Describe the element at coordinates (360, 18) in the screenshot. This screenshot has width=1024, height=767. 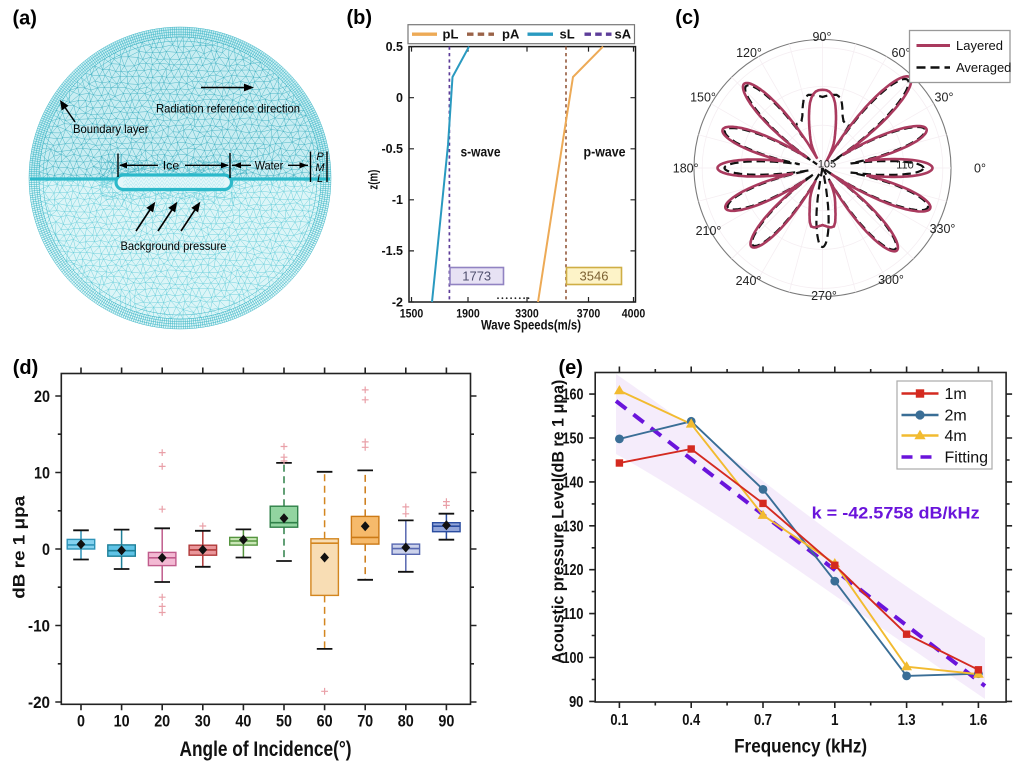
I see `svg-text: (b)` at that location.